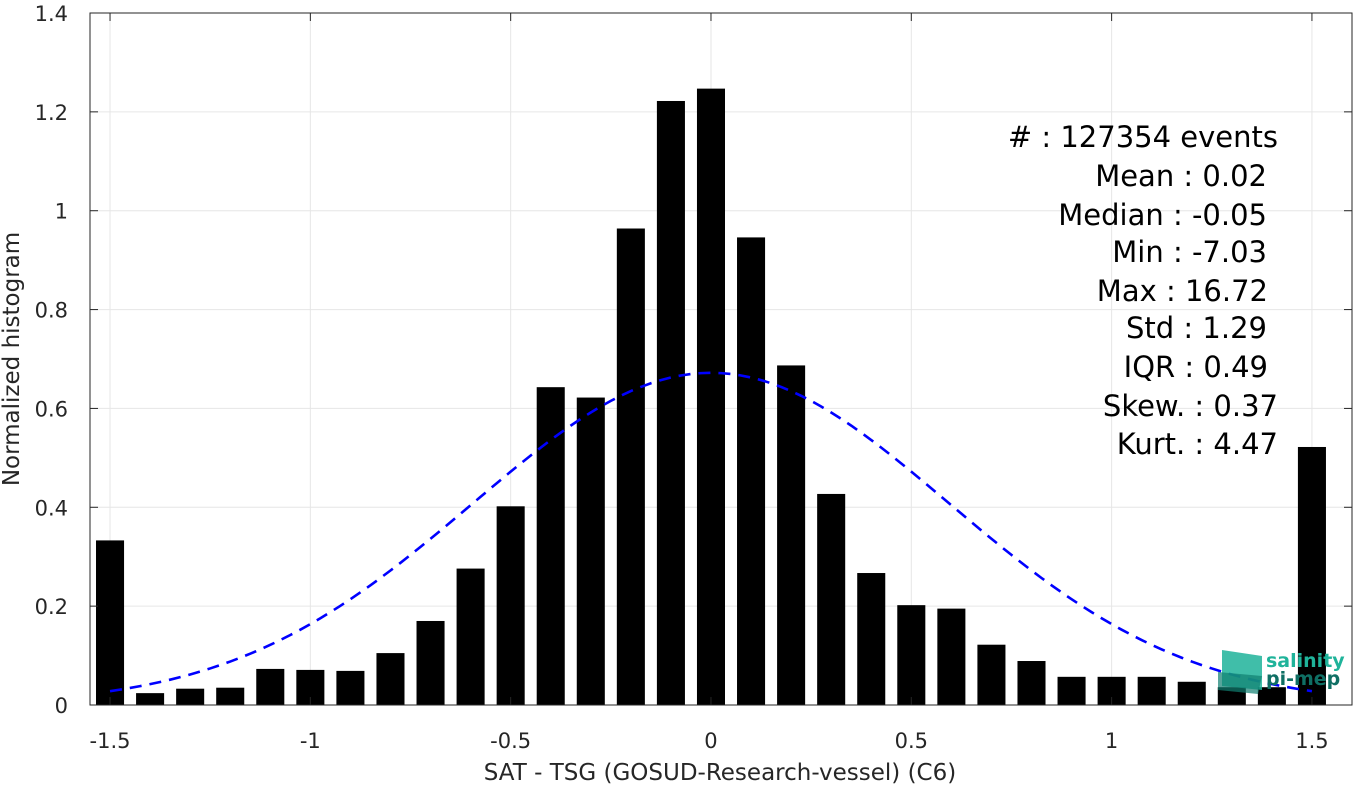 Image resolution: width=1367 pixels, height=785 pixels. I want to click on stat-line: Skew. : 0.37, so click(1190, 406).